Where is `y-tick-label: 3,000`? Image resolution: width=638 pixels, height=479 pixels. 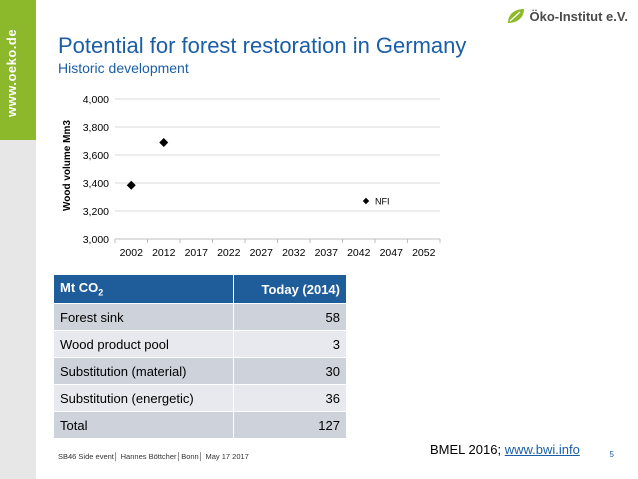
y-tick-label: 3,000 is located at coordinates (96, 240).